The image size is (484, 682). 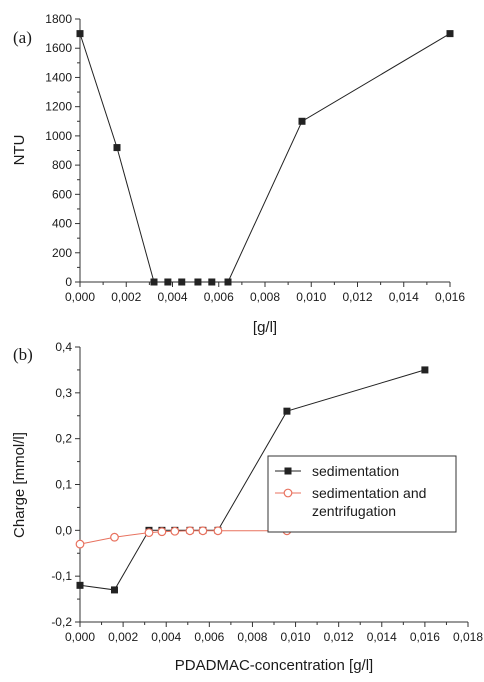 I want to click on y-tick-label: 1600, so click(x=58, y=48).